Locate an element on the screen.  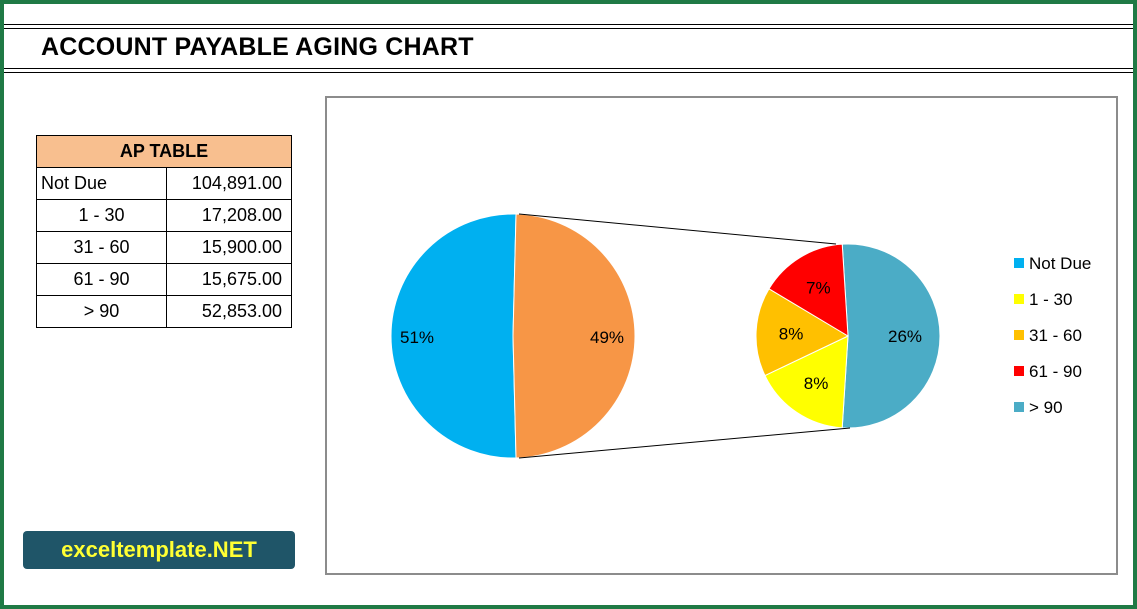
row-value: 15,900.00 is located at coordinates (229, 247).